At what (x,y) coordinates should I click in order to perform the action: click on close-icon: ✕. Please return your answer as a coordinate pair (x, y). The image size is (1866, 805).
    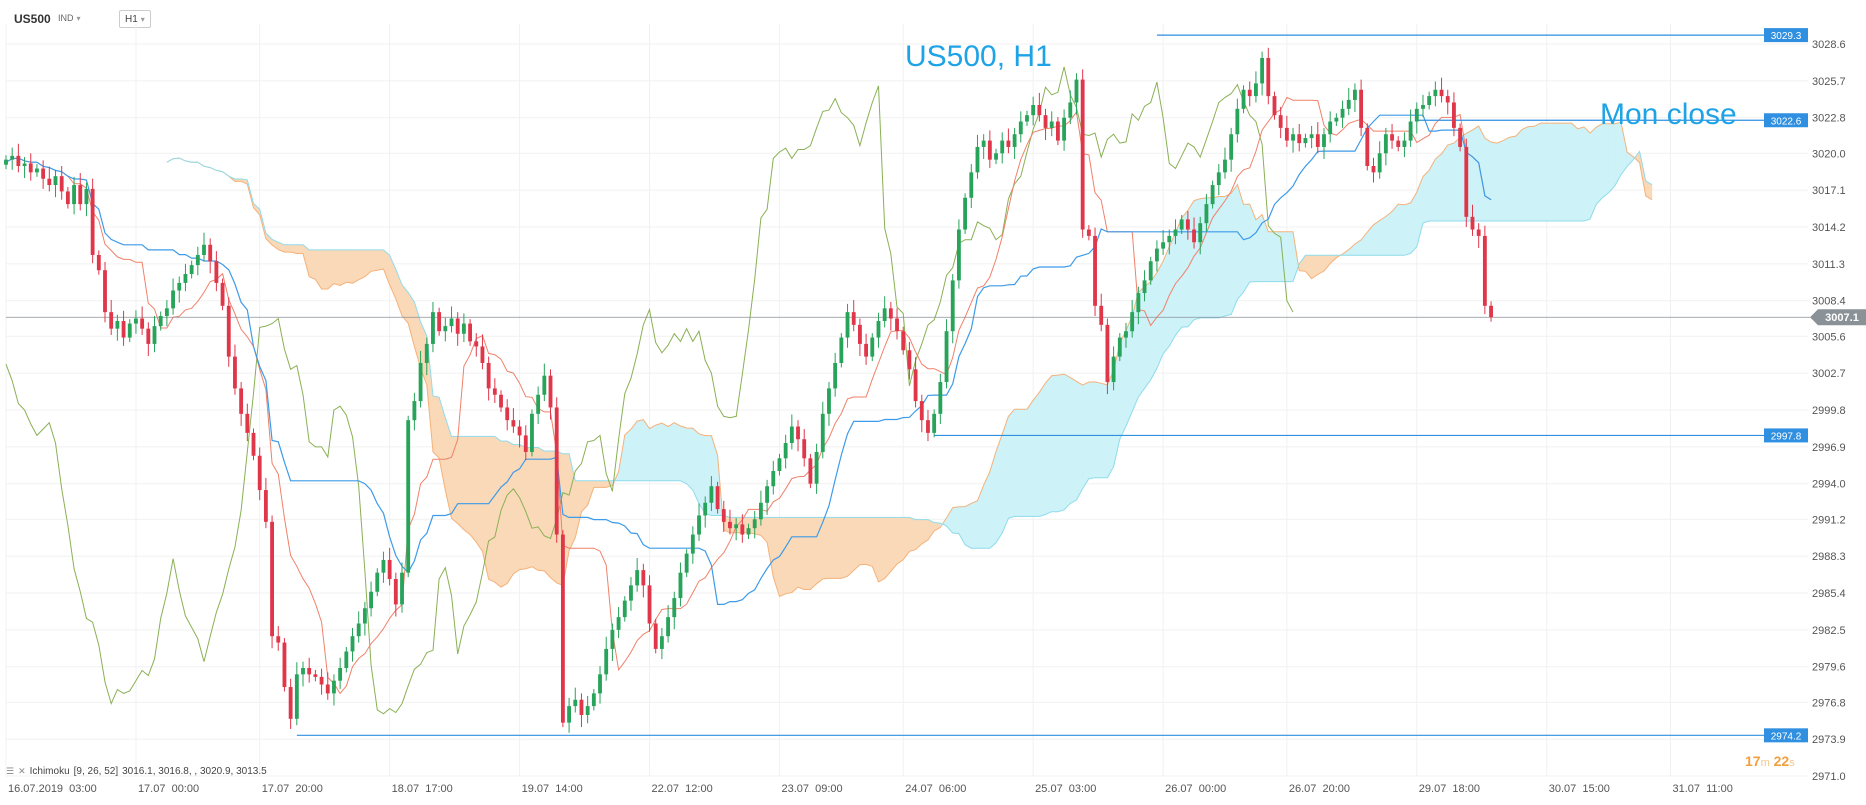
    Looking at the image, I should click on (22, 771).